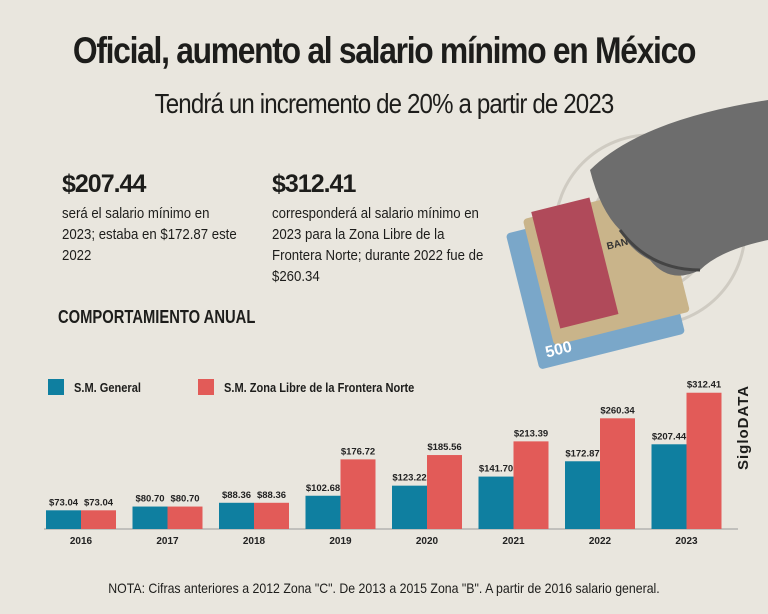 This screenshot has width=768, height=614. What do you see at coordinates (167, 541) in the screenshot?
I see `x-tick-label: 2017` at bounding box center [167, 541].